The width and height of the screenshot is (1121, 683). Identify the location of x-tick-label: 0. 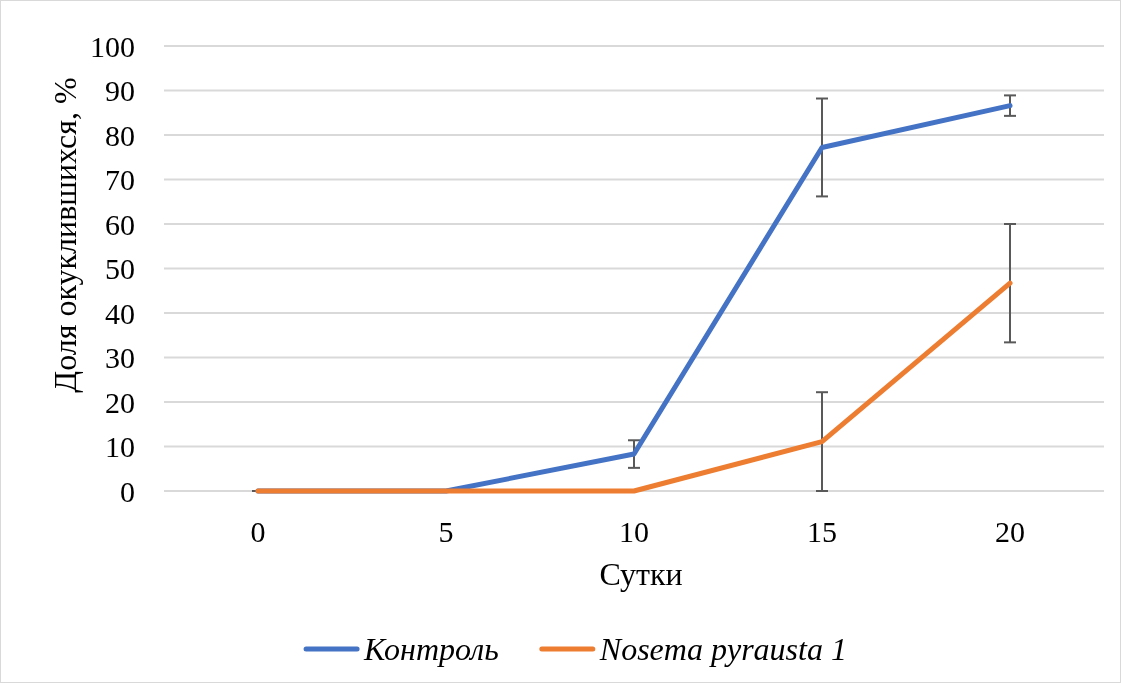
(258, 531).